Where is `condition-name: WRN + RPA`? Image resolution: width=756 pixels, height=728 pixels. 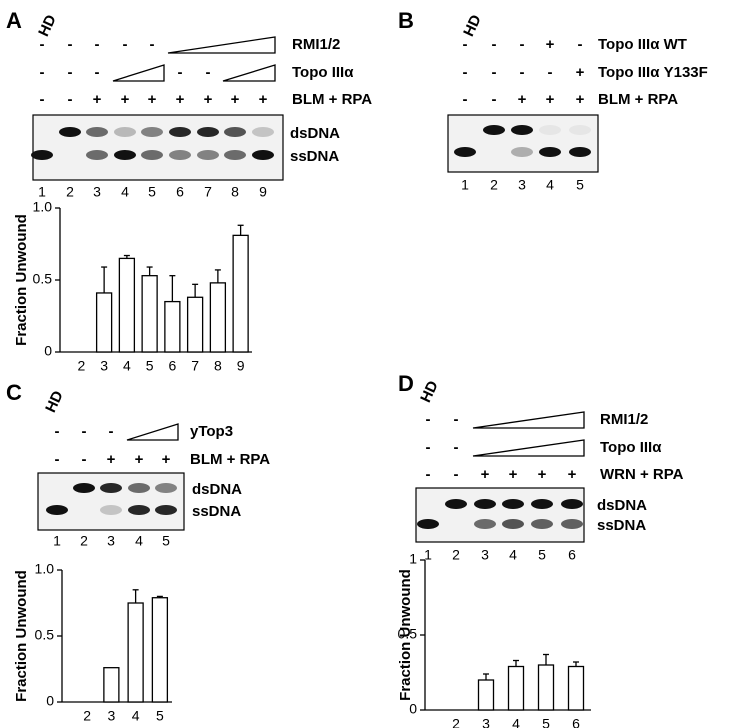
condition-name: WRN + RPA is located at coordinates (642, 474).